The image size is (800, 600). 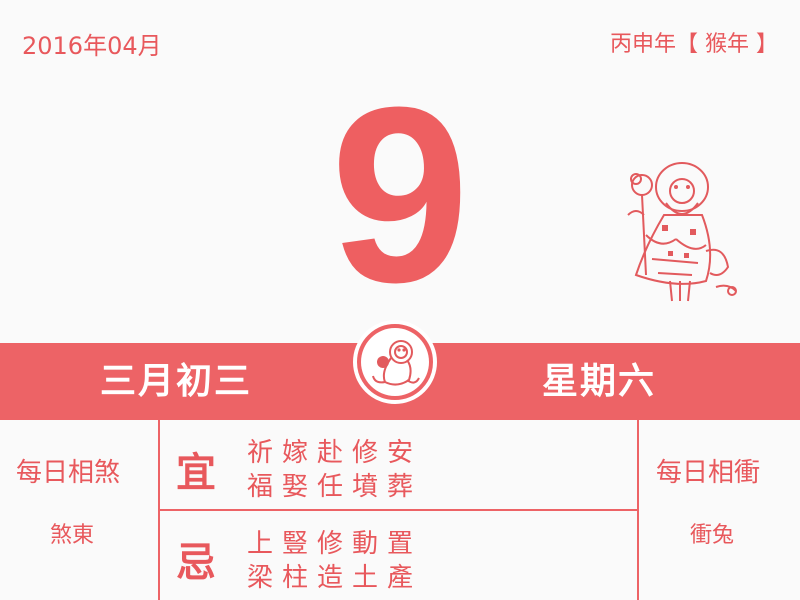 I want to click on grid-divider-middle, so click(x=398, y=510).